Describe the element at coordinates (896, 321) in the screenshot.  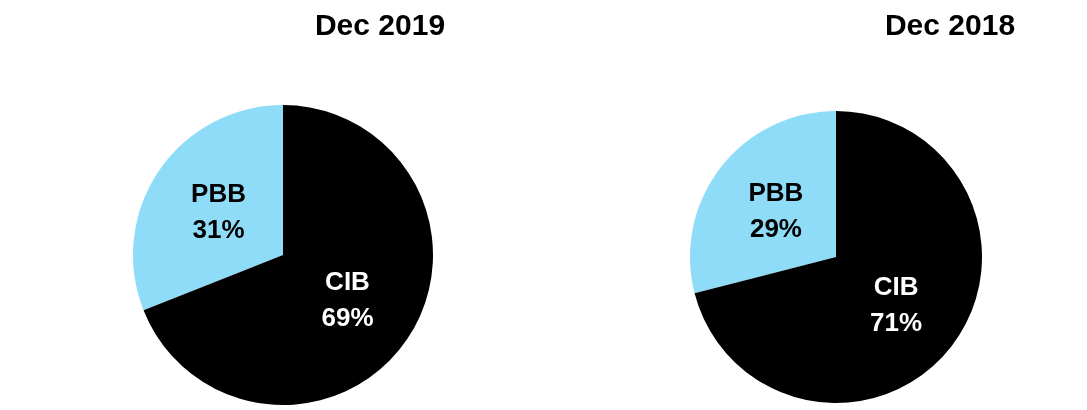
I see `data-label: 71%` at that location.